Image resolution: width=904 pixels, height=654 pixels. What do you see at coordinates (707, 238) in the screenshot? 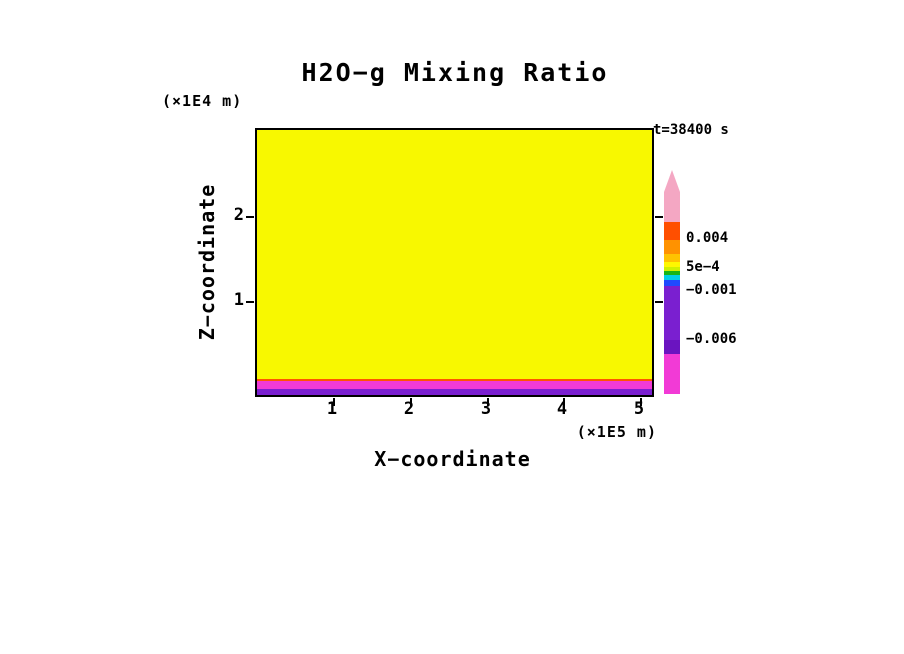
I see `colorbar-label: 0.004` at bounding box center [707, 238].